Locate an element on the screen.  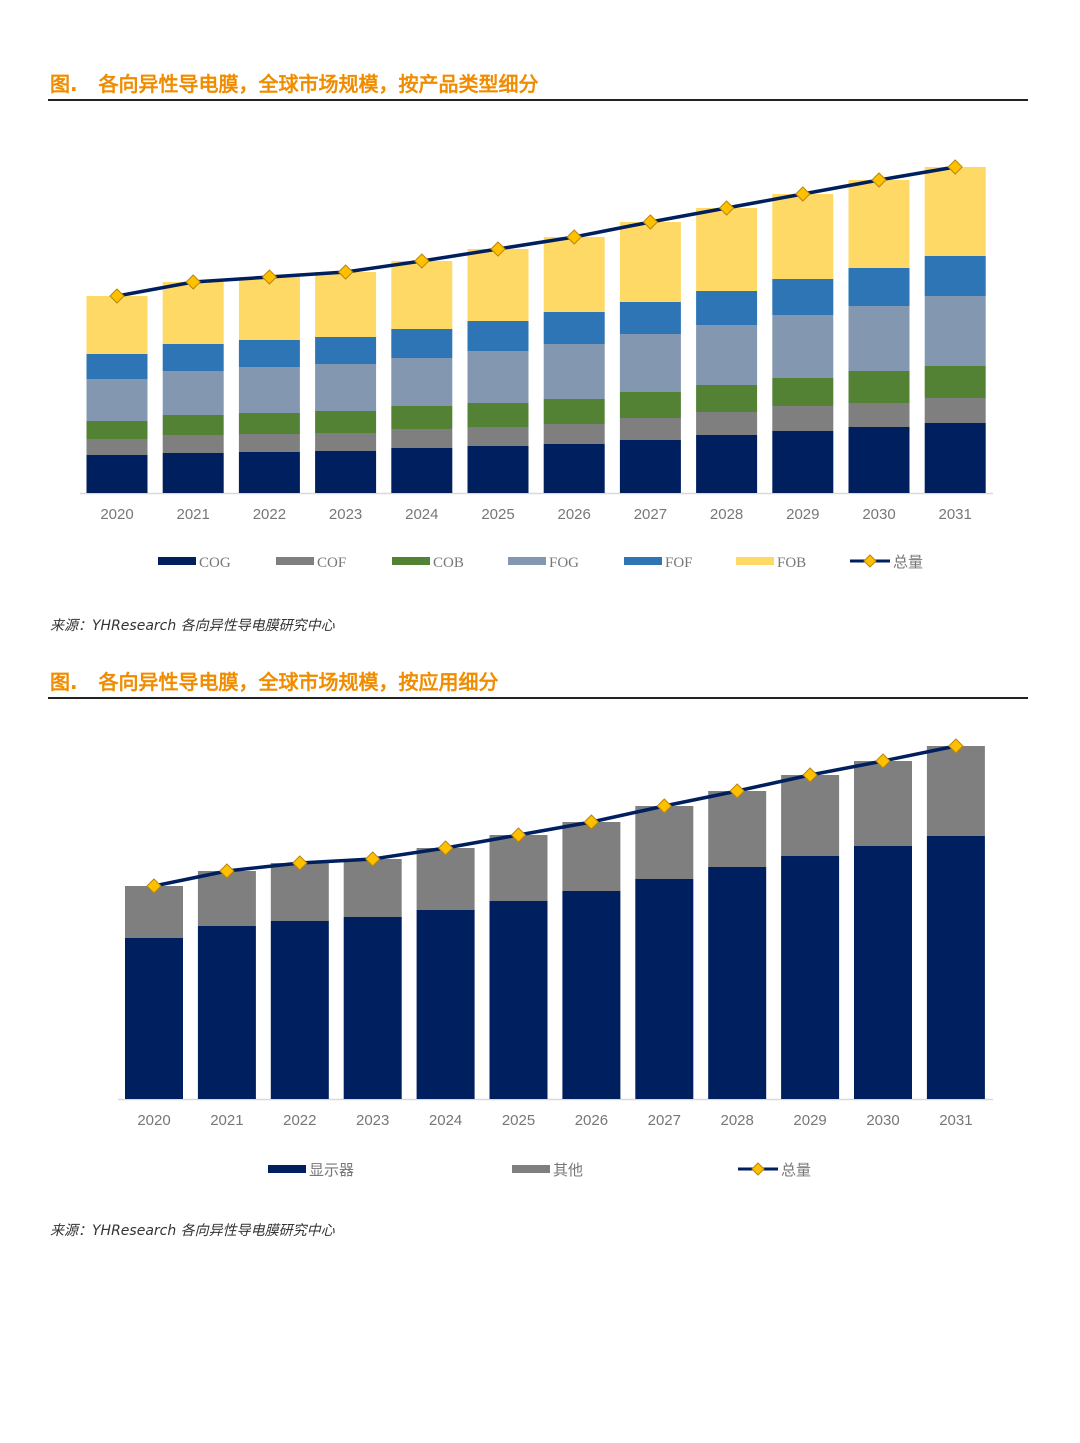
bar-COG-2024 is located at coordinates (422, 470).